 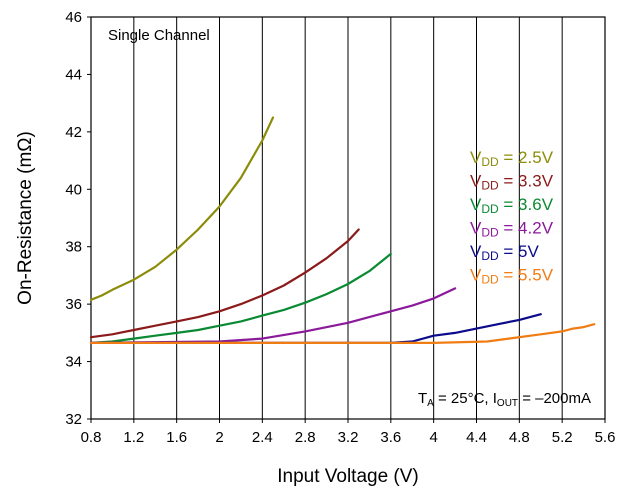 I want to click on x-tick-label: 4, so click(x=433, y=437).